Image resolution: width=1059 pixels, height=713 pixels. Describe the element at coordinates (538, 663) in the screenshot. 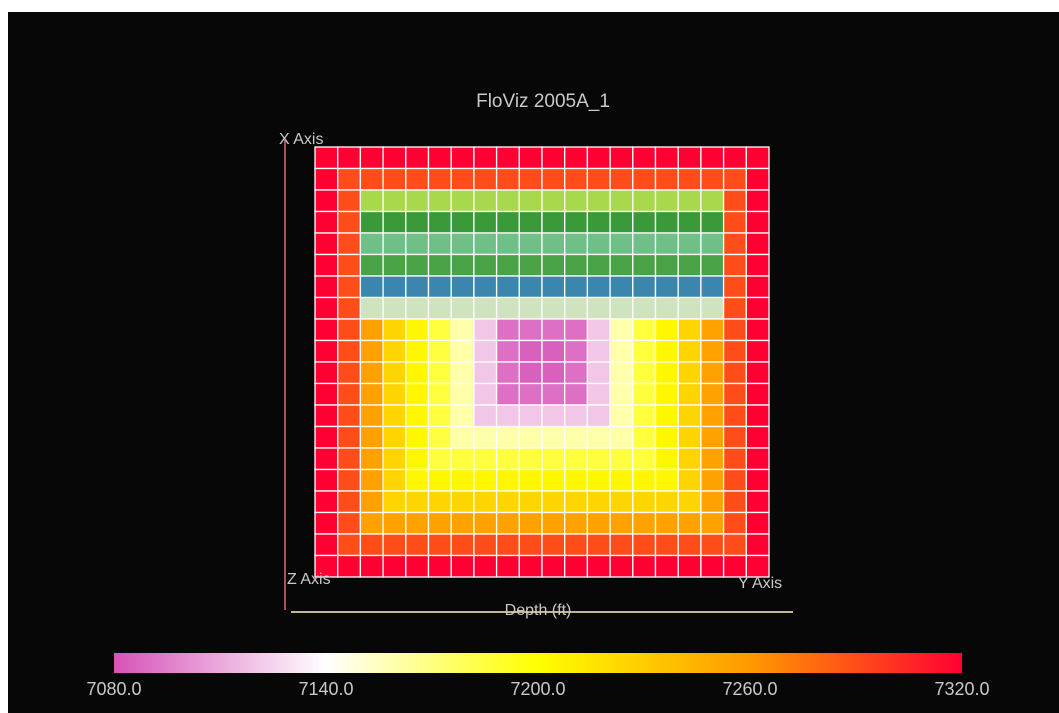

I see `colorbar` at that location.